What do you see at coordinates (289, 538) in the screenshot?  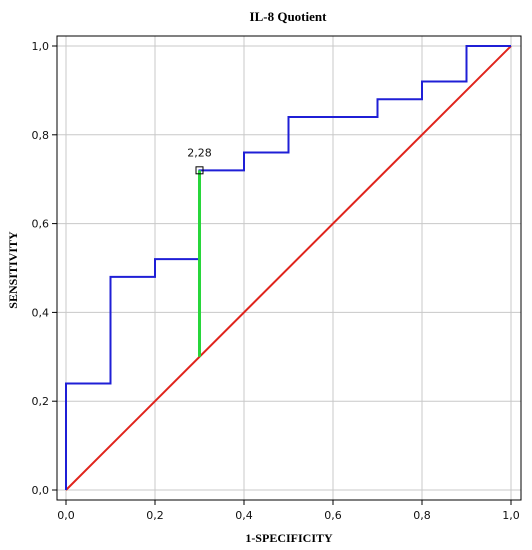 I see `x-axis-label: 1-SPECIFICITY` at bounding box center [289, 538].